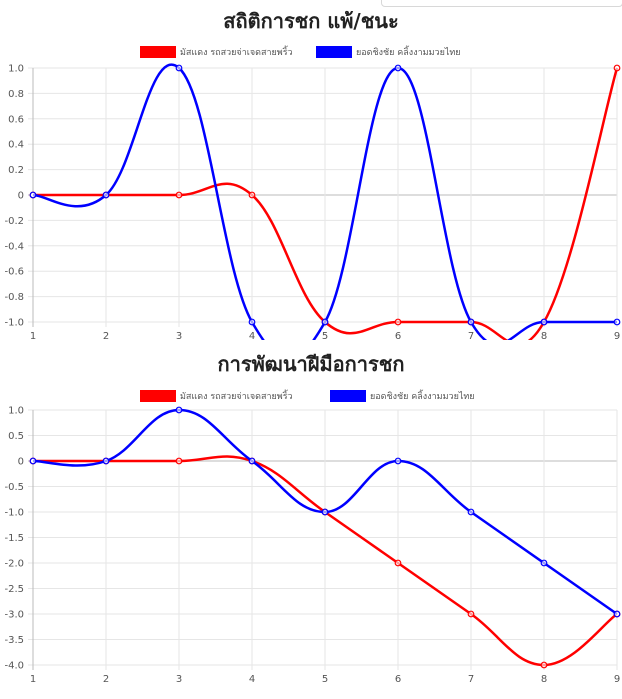  Describe the element at coordinates (14, 640) in the screenshot. I see `y-tick-label: -3.5` at that location.